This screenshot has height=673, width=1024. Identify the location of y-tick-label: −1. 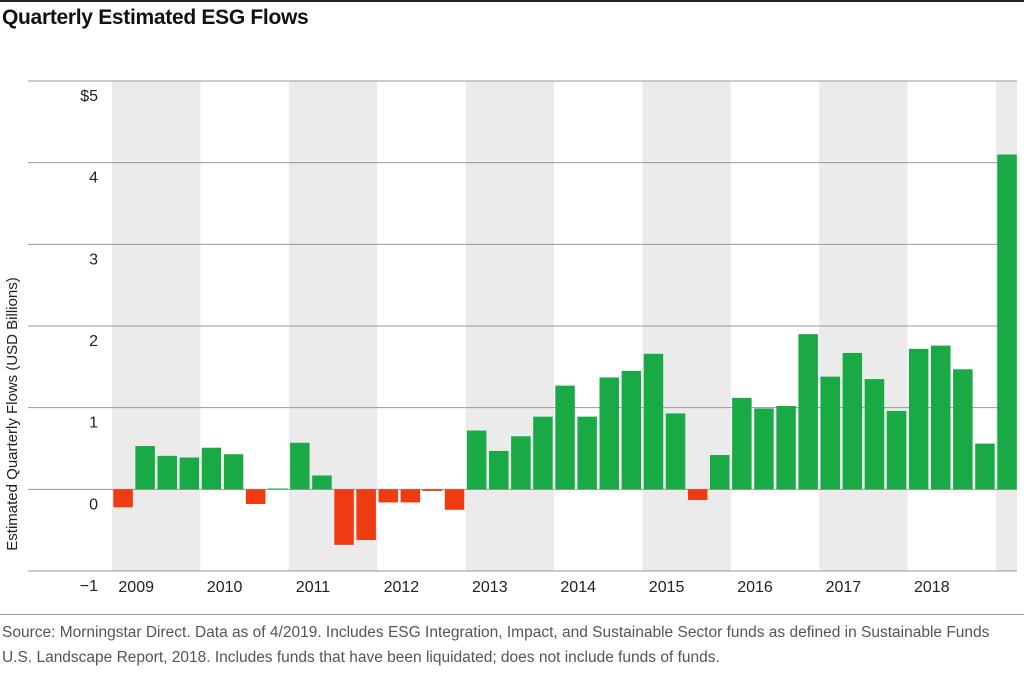
(89, 586).